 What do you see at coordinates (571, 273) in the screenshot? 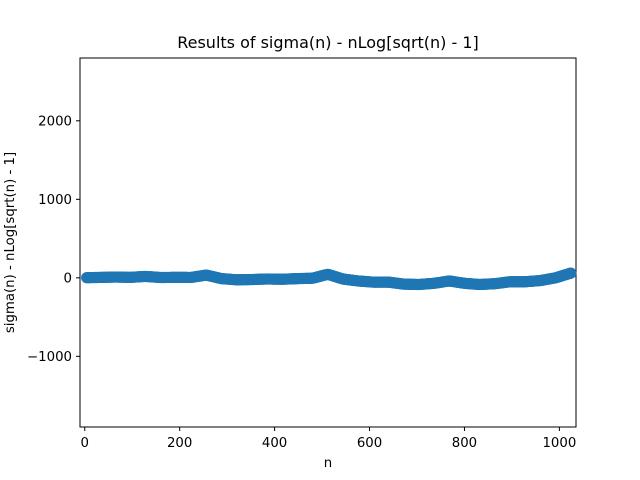
I see `data-point` at bounding box center [571, 273].